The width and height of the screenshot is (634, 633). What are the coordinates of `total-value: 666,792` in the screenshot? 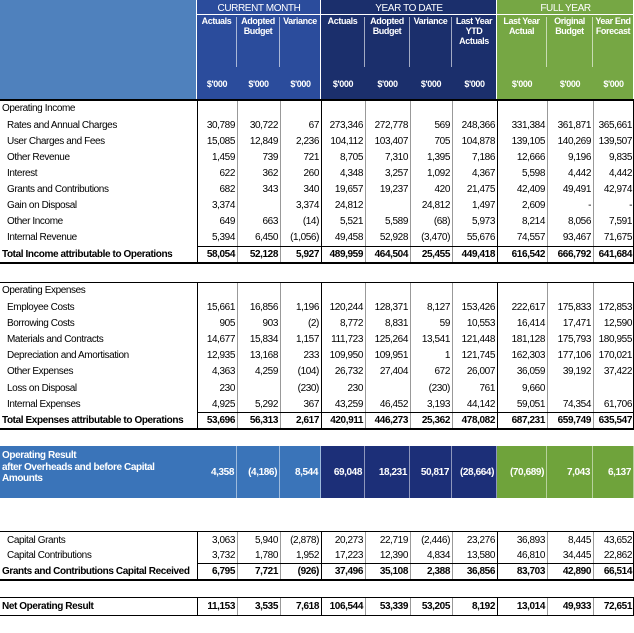 It's located at (574, 254).